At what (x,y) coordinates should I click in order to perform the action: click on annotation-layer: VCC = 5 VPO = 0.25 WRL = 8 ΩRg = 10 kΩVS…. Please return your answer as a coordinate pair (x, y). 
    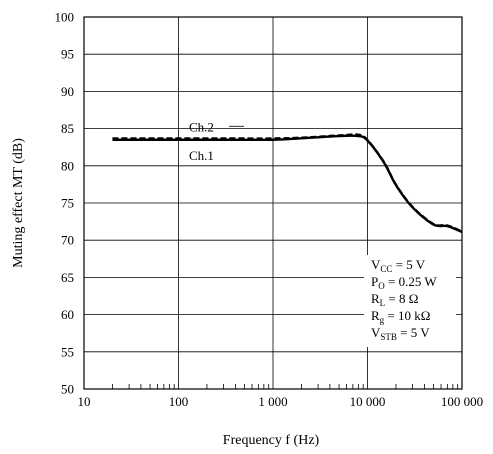
    Looking at the image, I should click on (404, 299).